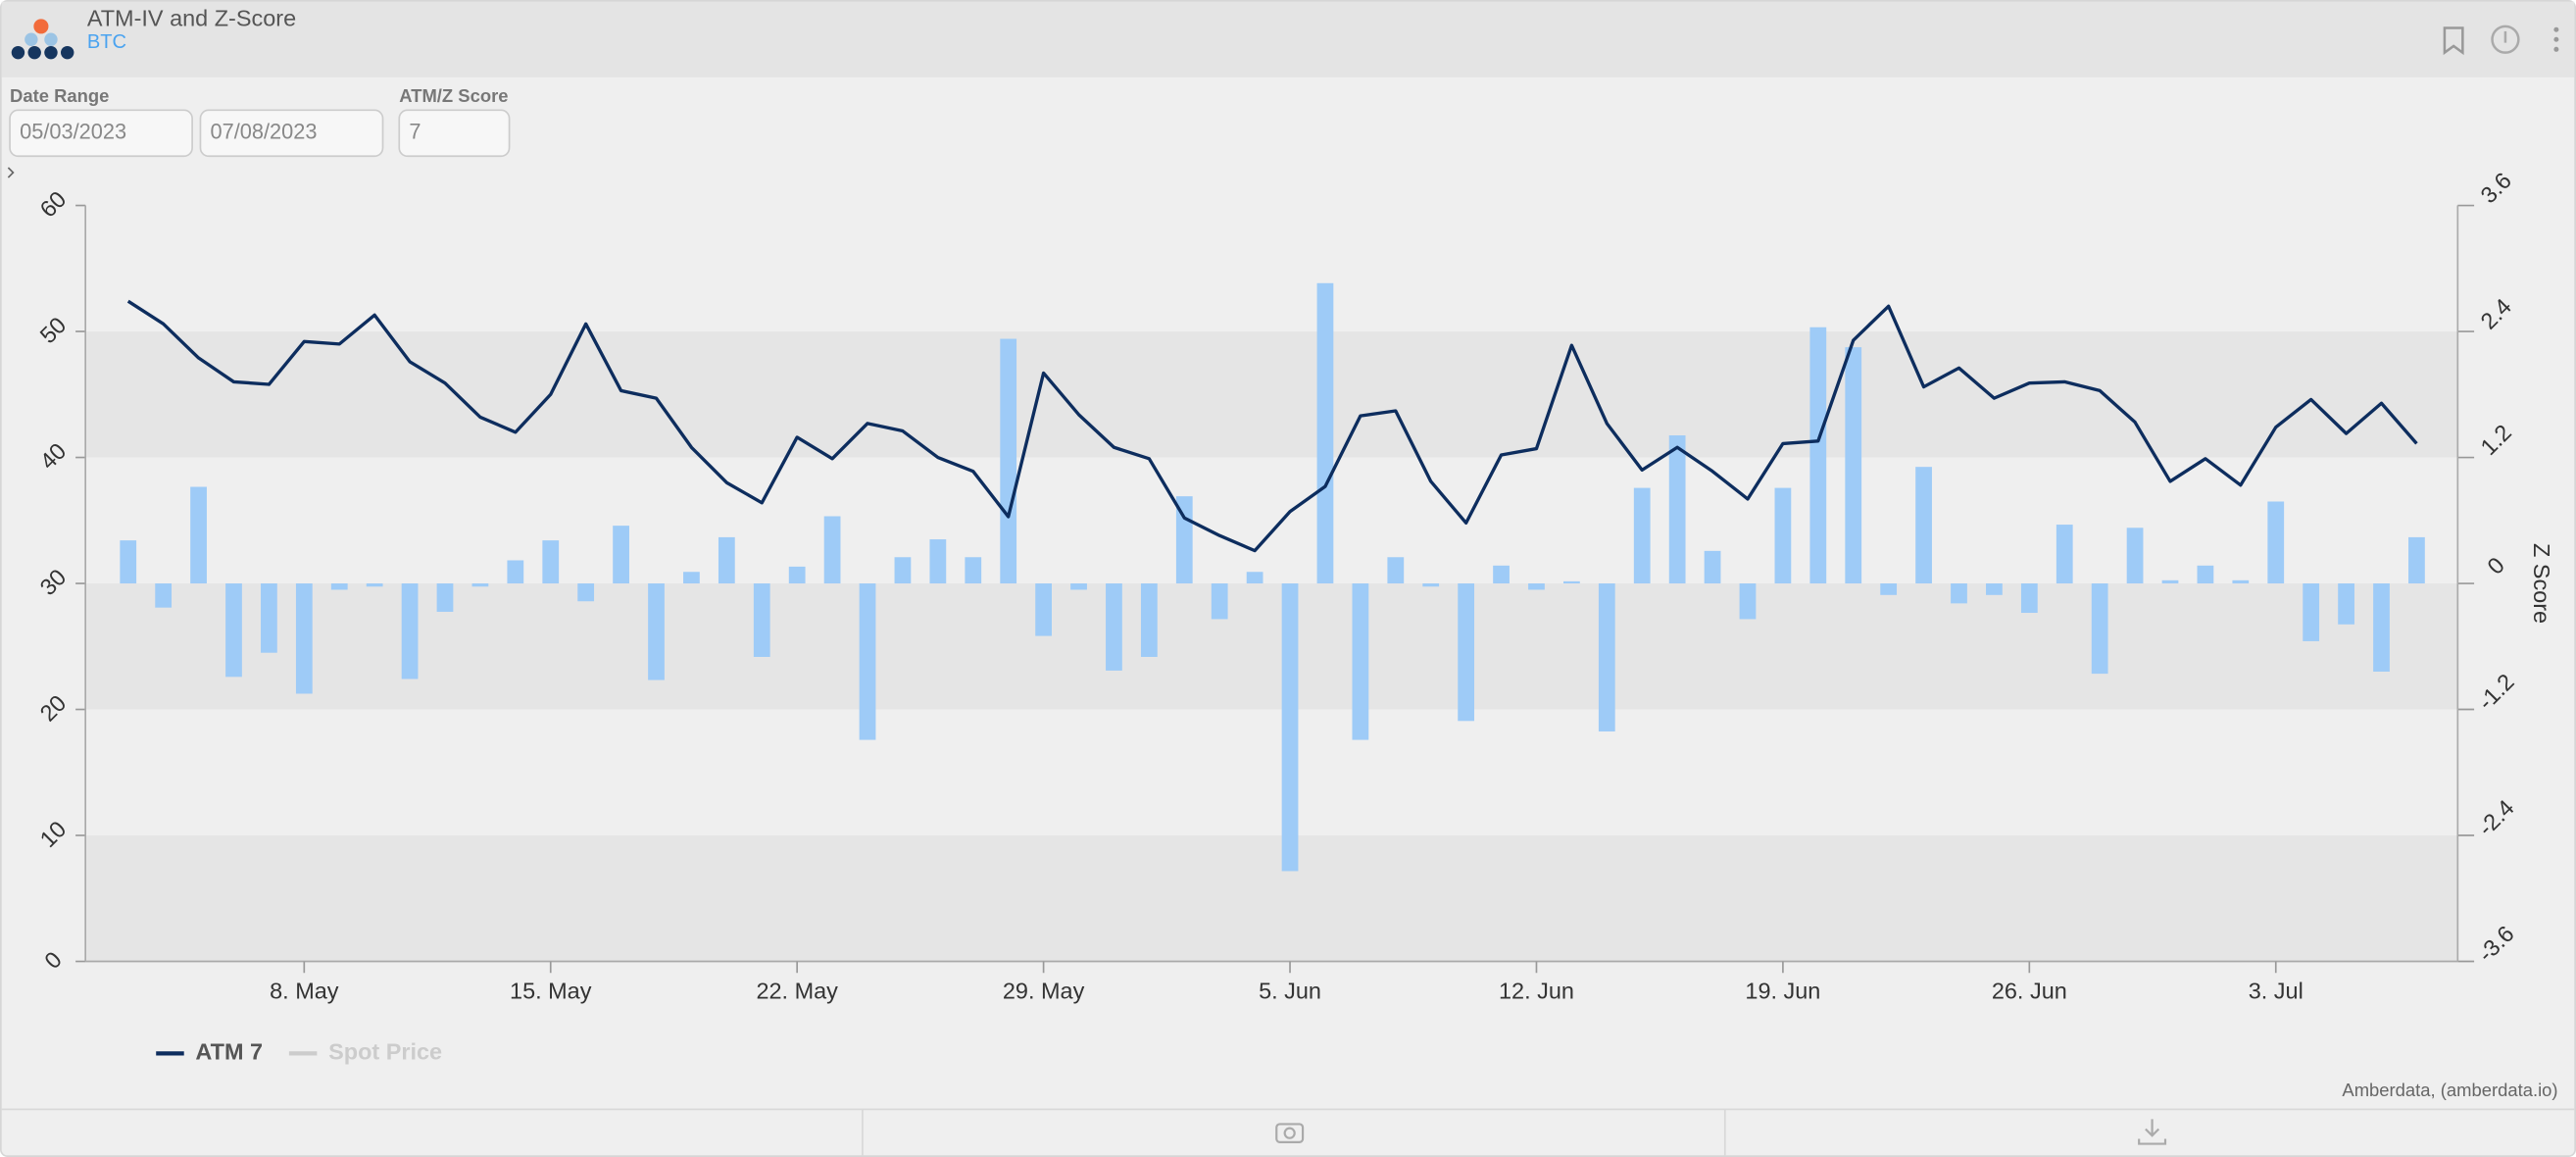 The width and height of the screenshot is (2576, 1157). Describe the element at coordinates (415, 132) in the screenshot. I see `atm-value: 7` at that location.